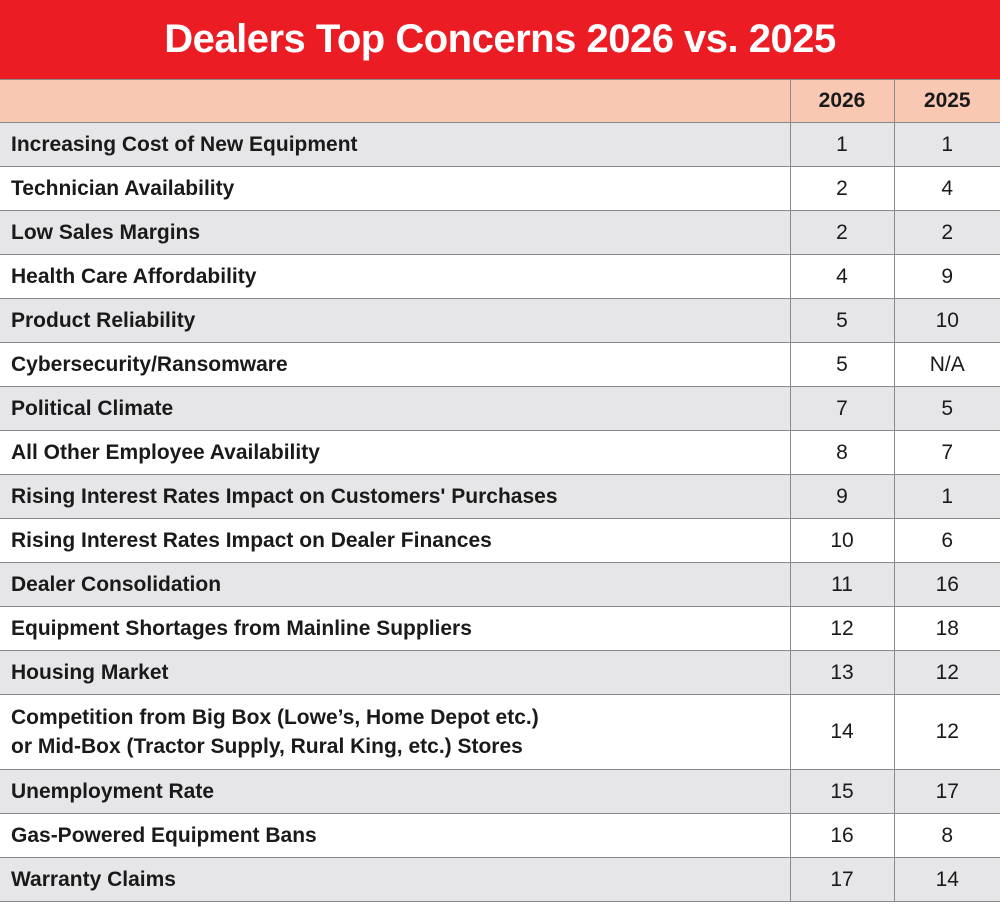 The image size is (1000, 906). Describe the element at coordinates (395, 791) in the screenshot. I see `concern-name: Unemployment Rate` at that location.